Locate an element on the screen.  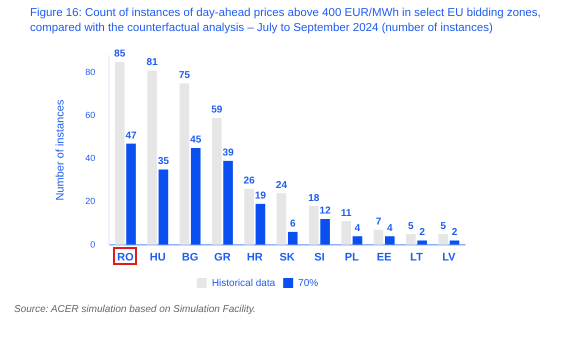
data-label: 75 is located at coordinates (184, 76).